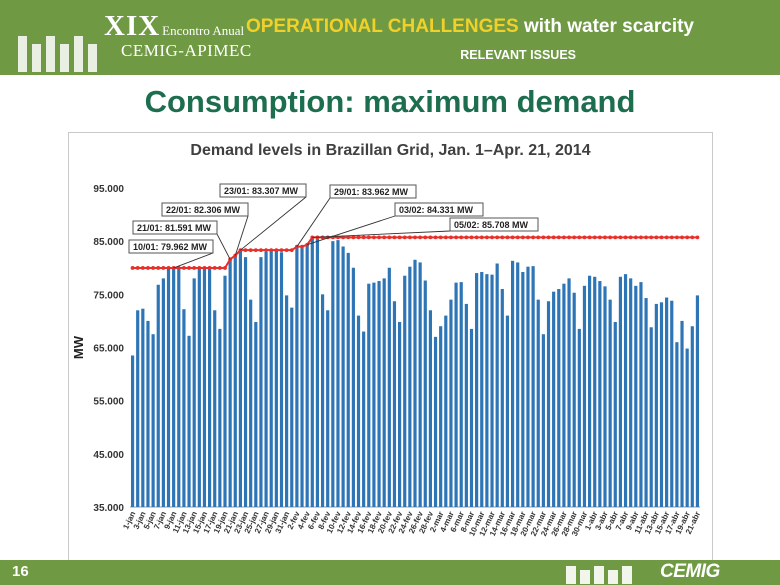 The image size is (780, 585). I want to click on footer-band: 16 CEMIG, so click(390, 572).